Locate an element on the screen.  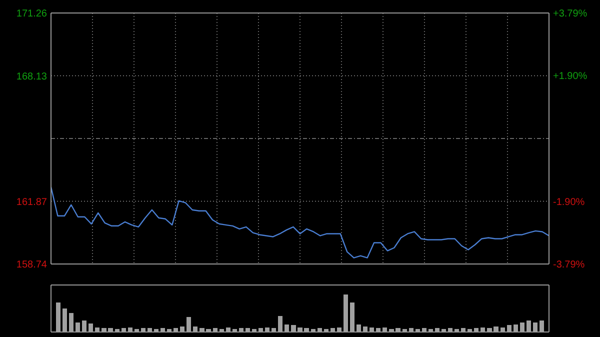
y2-tick-label: +1.90% is located at coordinates (570, 76).